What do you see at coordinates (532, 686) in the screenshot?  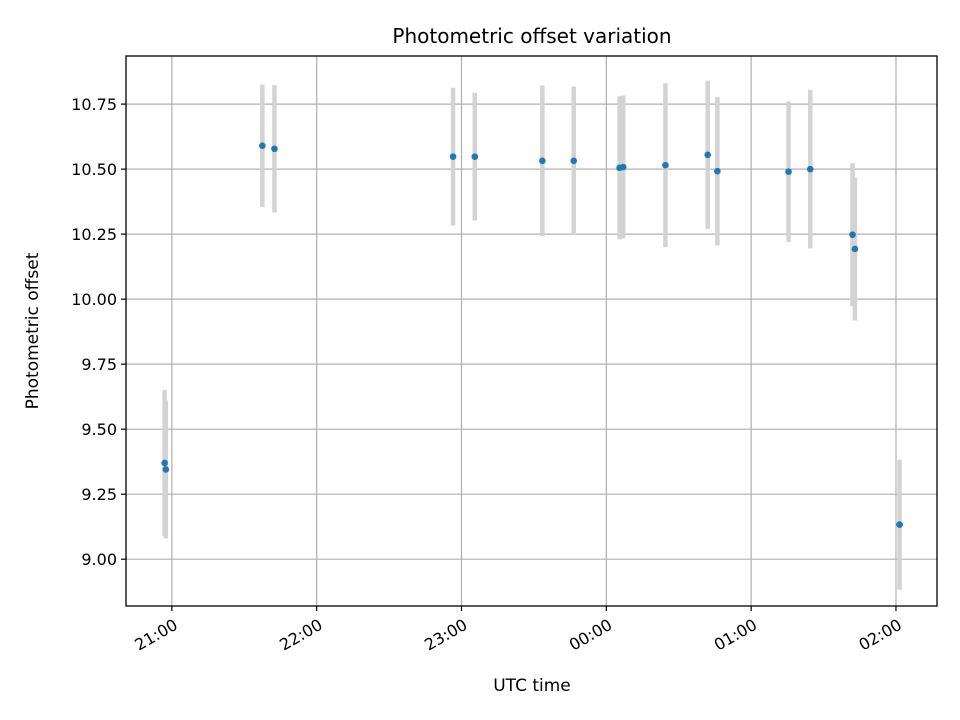 I see `x-axis-label: UTC time` at bounding box center [532, 686].